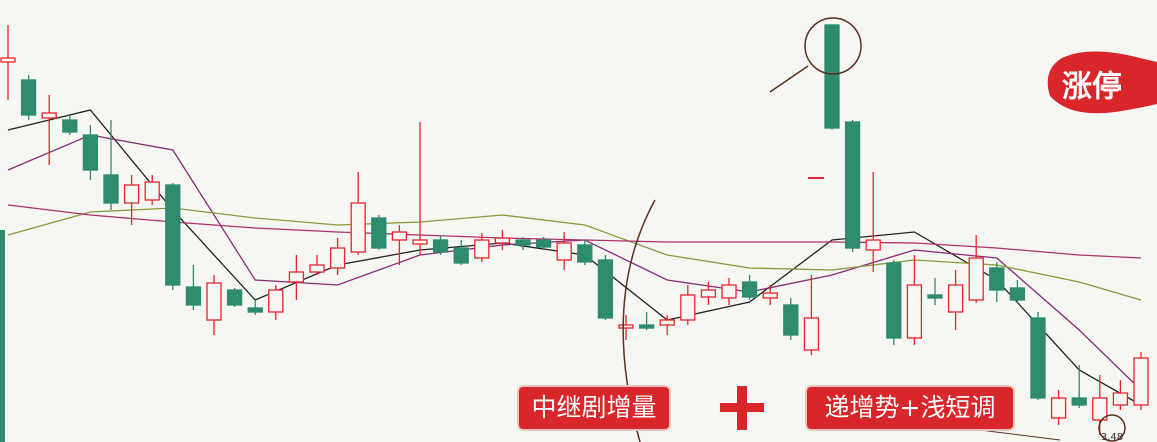 The height and width of the screenshot is (442, 1157). I want to click on badge-text: 涨停, so click(1092, 87).